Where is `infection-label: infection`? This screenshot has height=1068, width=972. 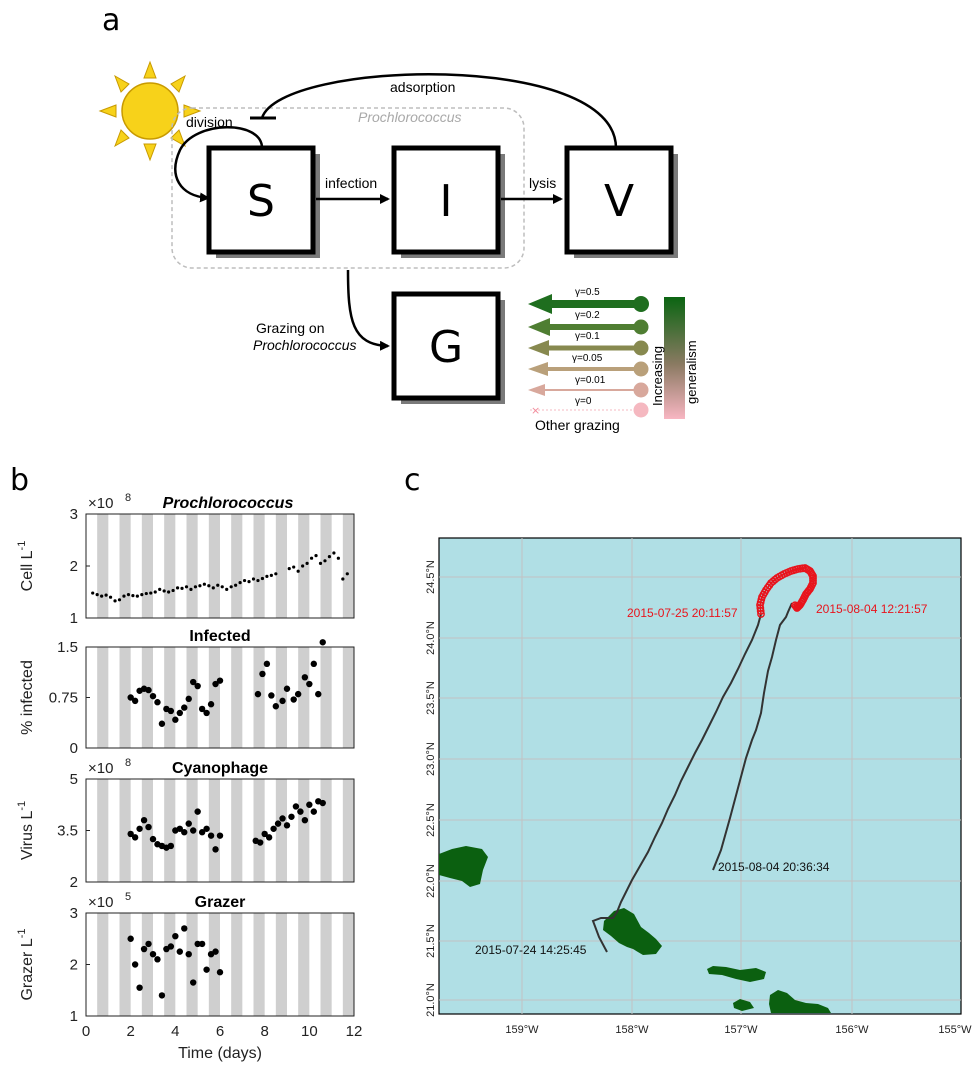 infection-label: infection is located at coordinates (351, 183).